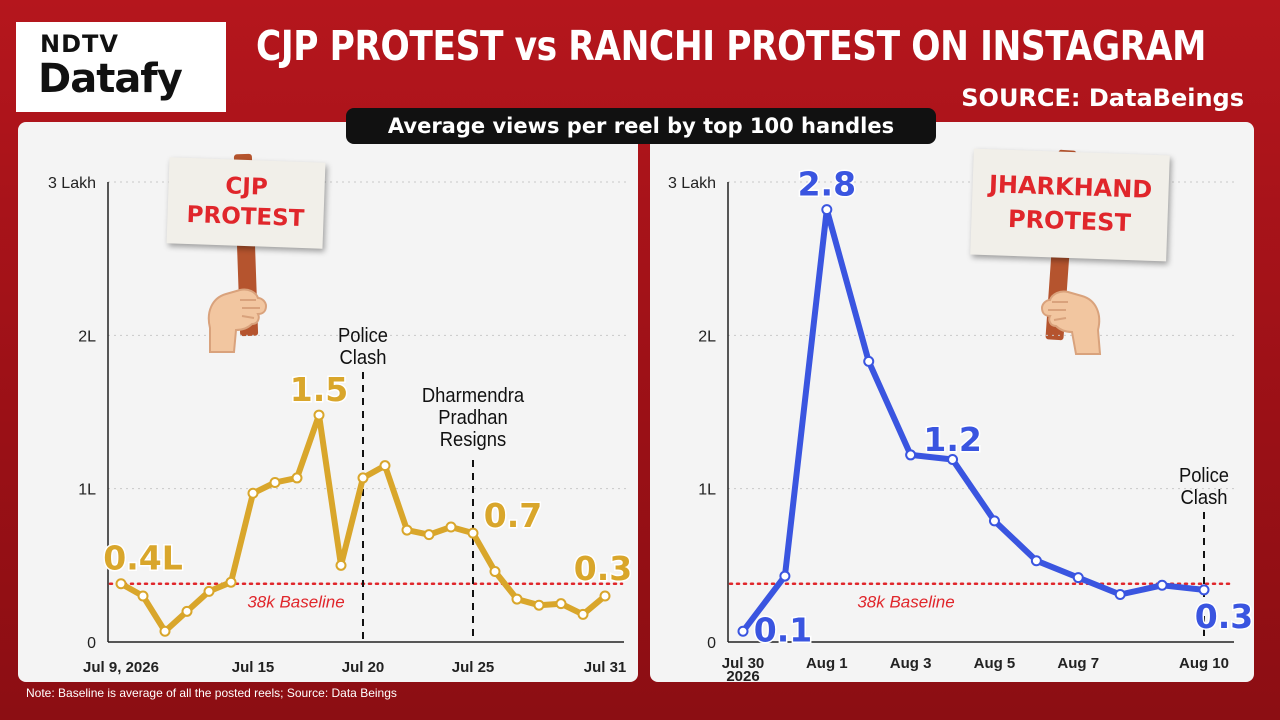  Describe the element at coordinates (87, 490) in the screenshot. I see `cjp-y-tick-label: 1L` at that location.